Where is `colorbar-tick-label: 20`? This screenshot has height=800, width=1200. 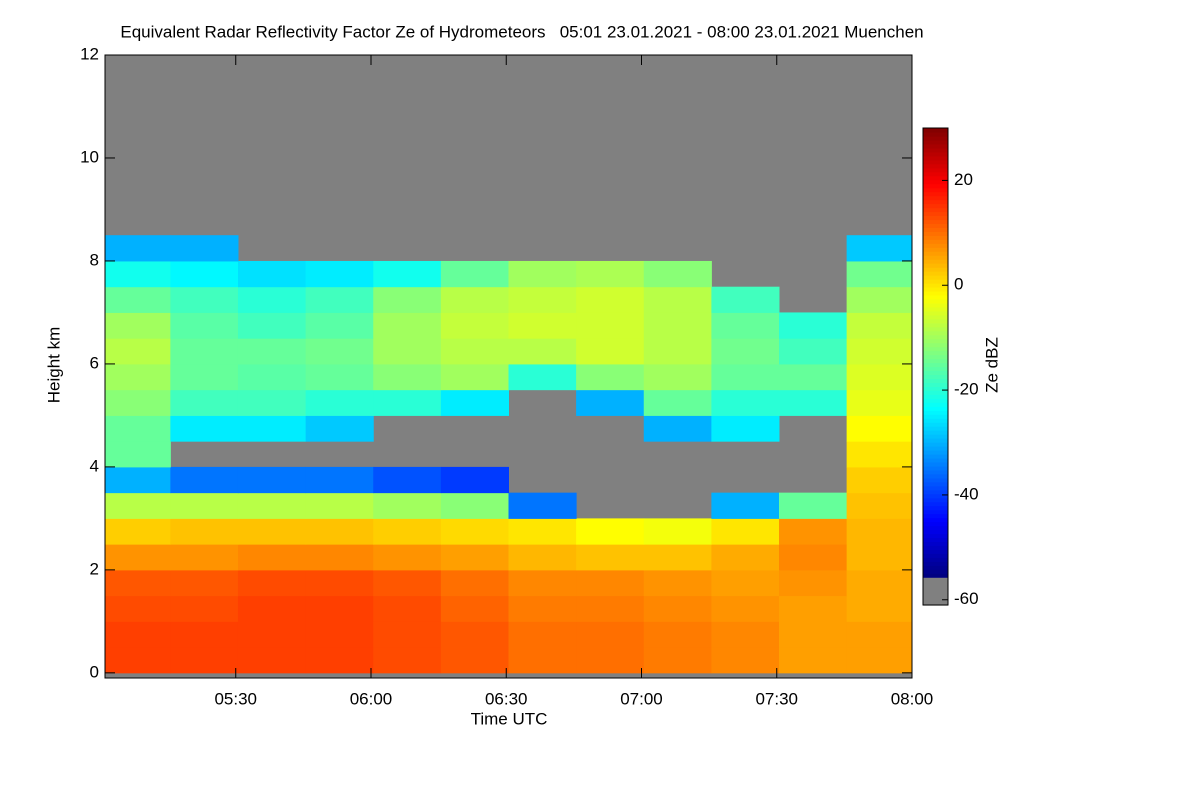 colorbar-tick-label: 20 is located at coordinates (963, 179).